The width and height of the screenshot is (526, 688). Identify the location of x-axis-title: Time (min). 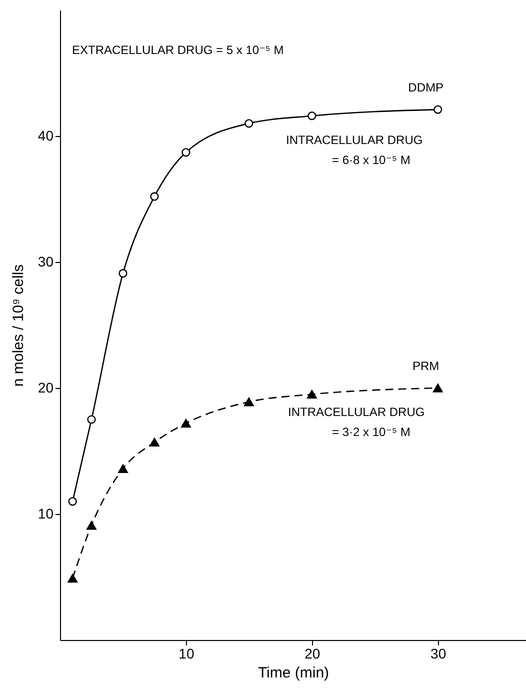
(294, 673).